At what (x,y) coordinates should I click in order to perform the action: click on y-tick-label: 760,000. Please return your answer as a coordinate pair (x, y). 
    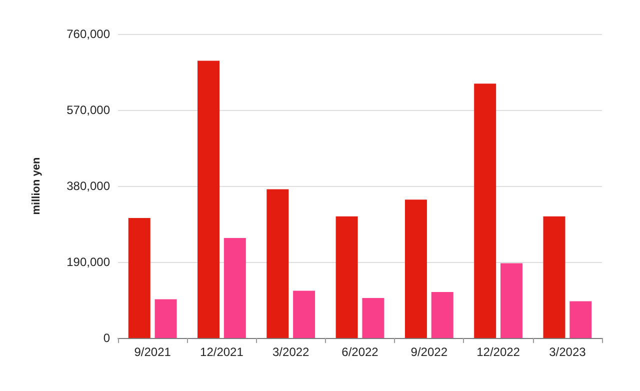
    Looking at the image, I should click on (88, 34).